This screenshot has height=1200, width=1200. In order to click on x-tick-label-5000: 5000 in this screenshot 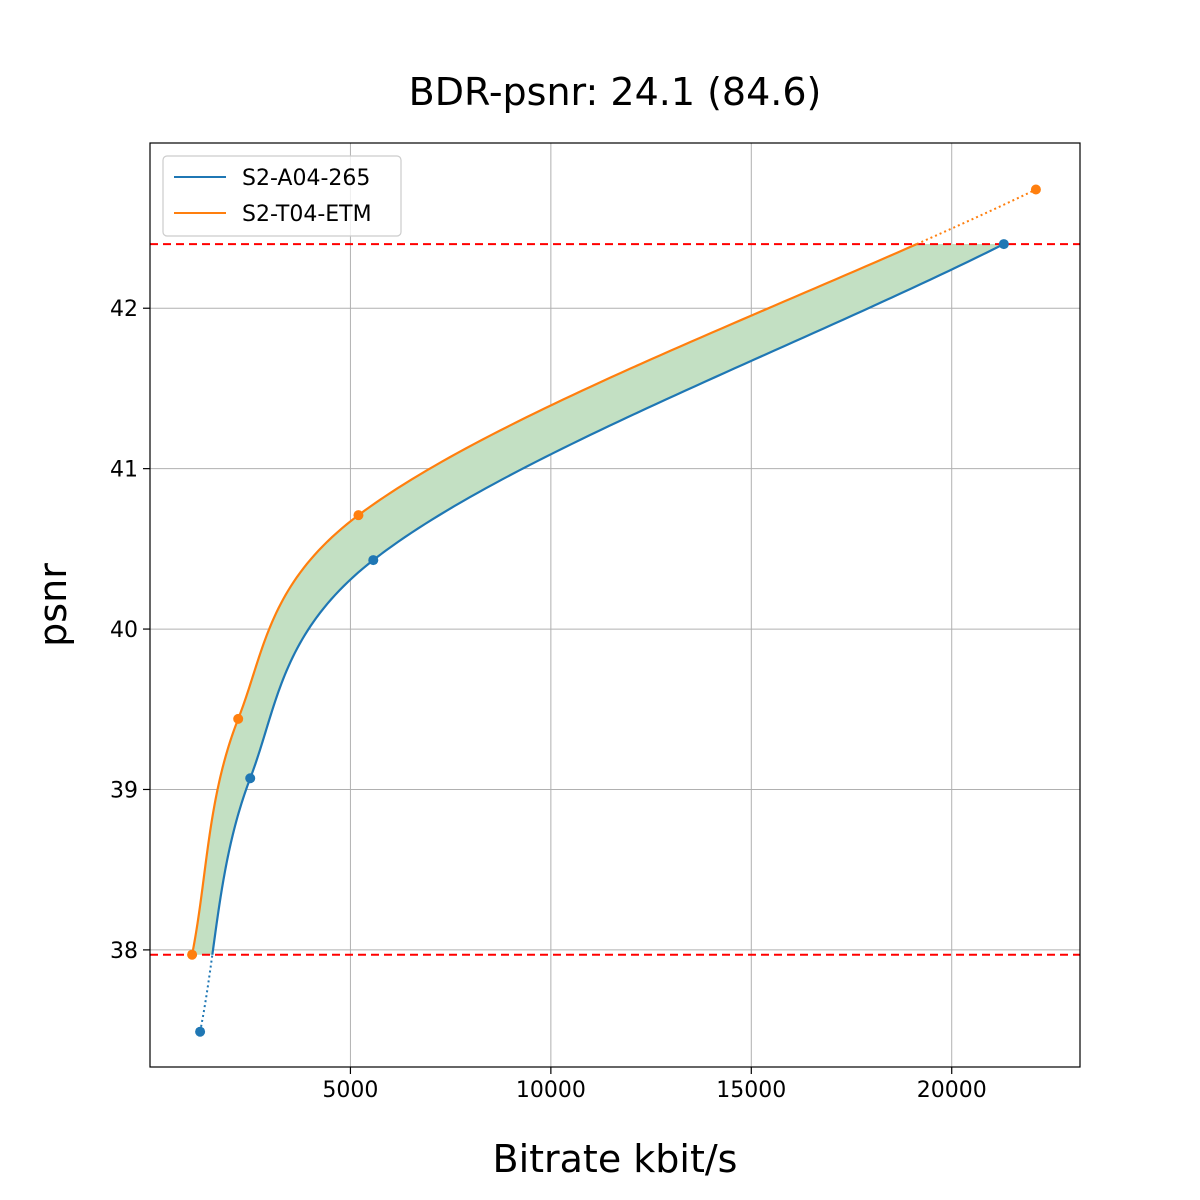, I will do `click(350, 1090)`.